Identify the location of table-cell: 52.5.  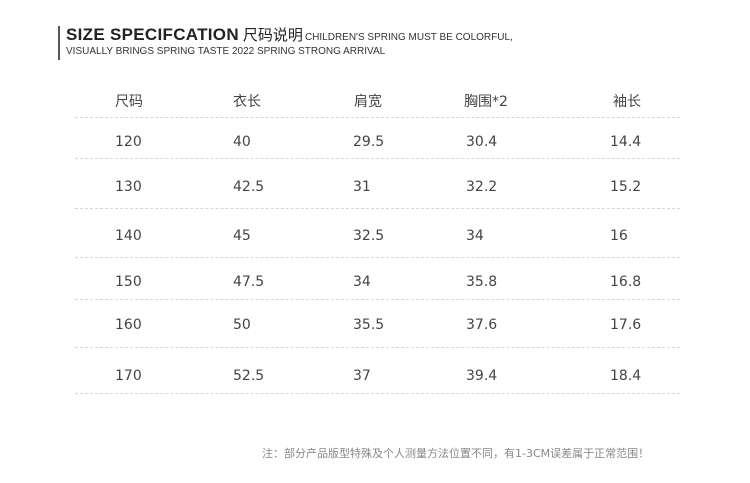
(249, 376).